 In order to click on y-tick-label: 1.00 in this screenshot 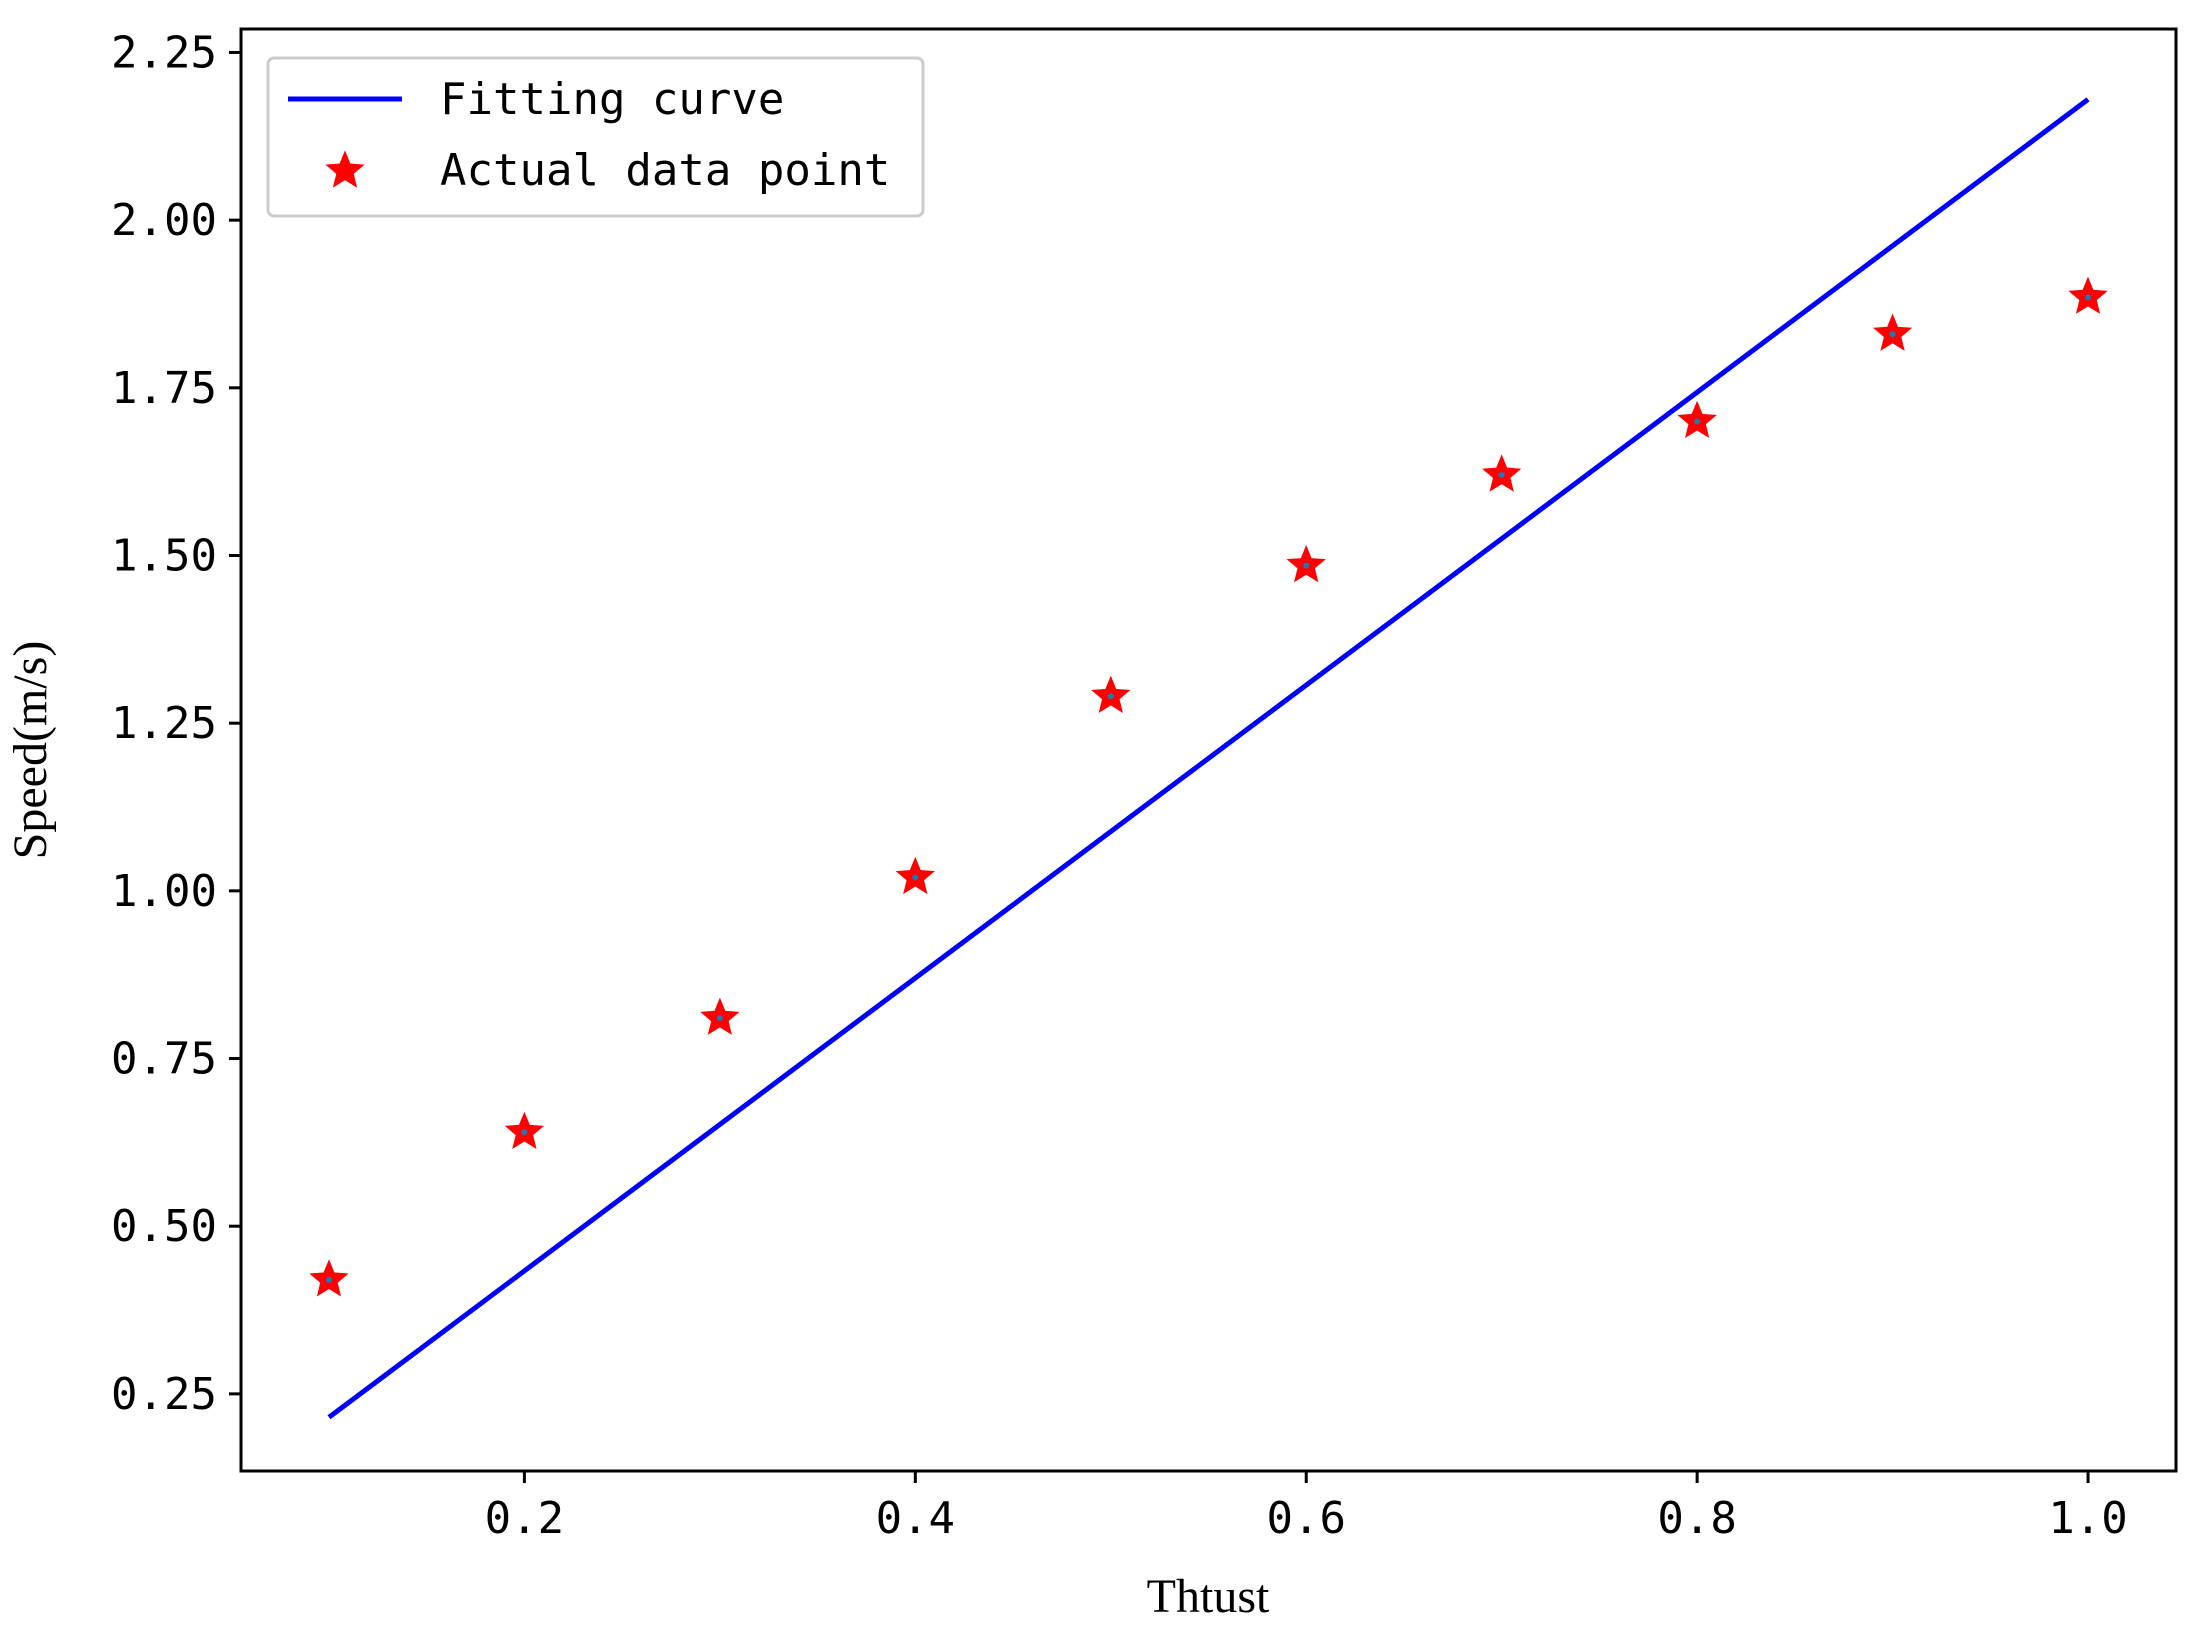, I will do `click(164, 891)`.